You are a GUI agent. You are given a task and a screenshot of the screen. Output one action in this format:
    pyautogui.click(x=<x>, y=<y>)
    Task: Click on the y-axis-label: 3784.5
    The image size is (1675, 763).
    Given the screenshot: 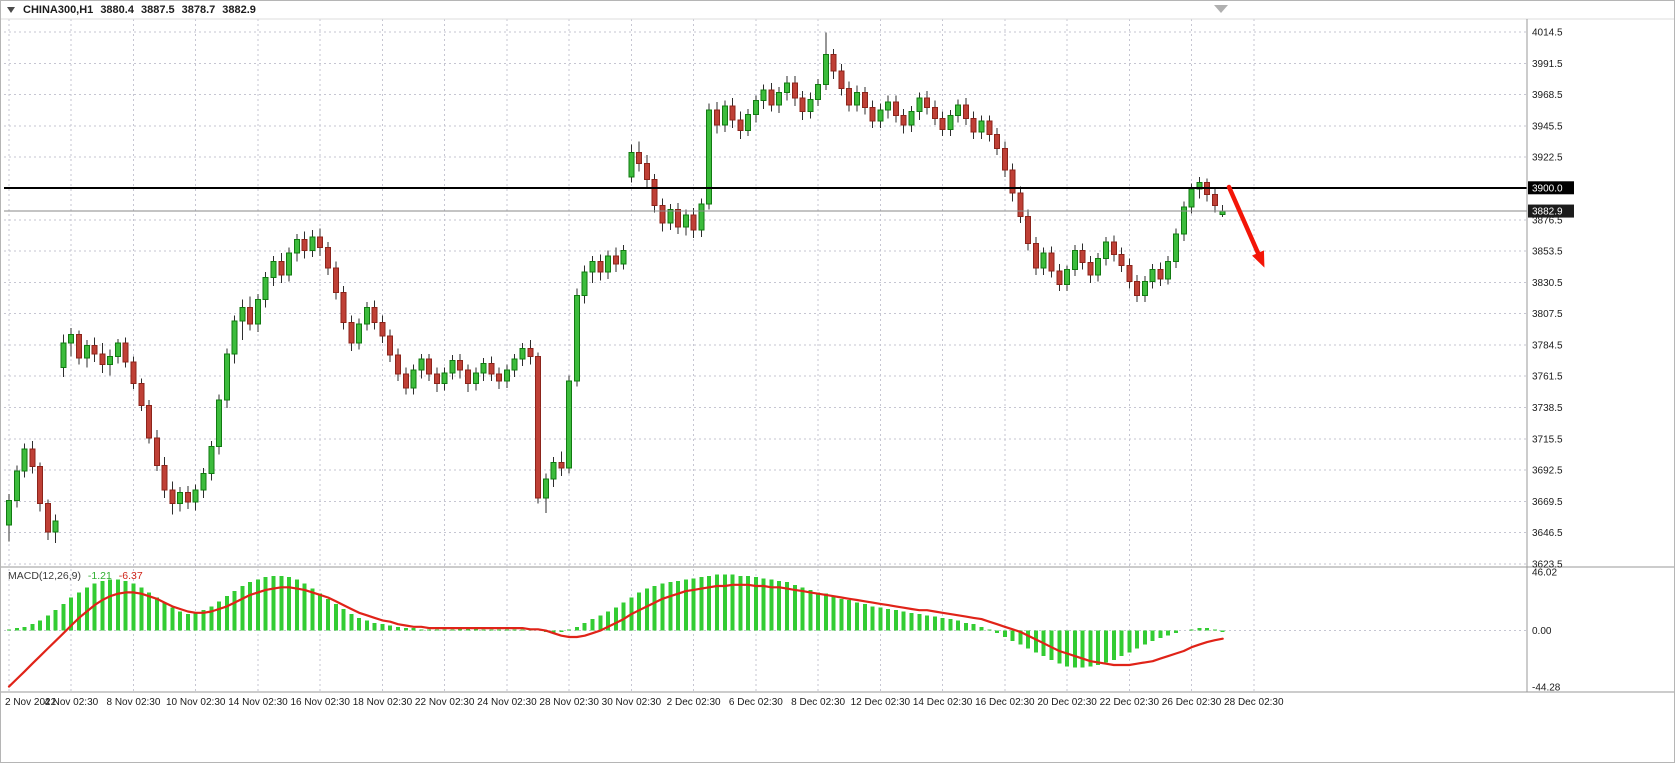 What is the action you would take?
    pyautogui.click(x=1547, y=345)
    